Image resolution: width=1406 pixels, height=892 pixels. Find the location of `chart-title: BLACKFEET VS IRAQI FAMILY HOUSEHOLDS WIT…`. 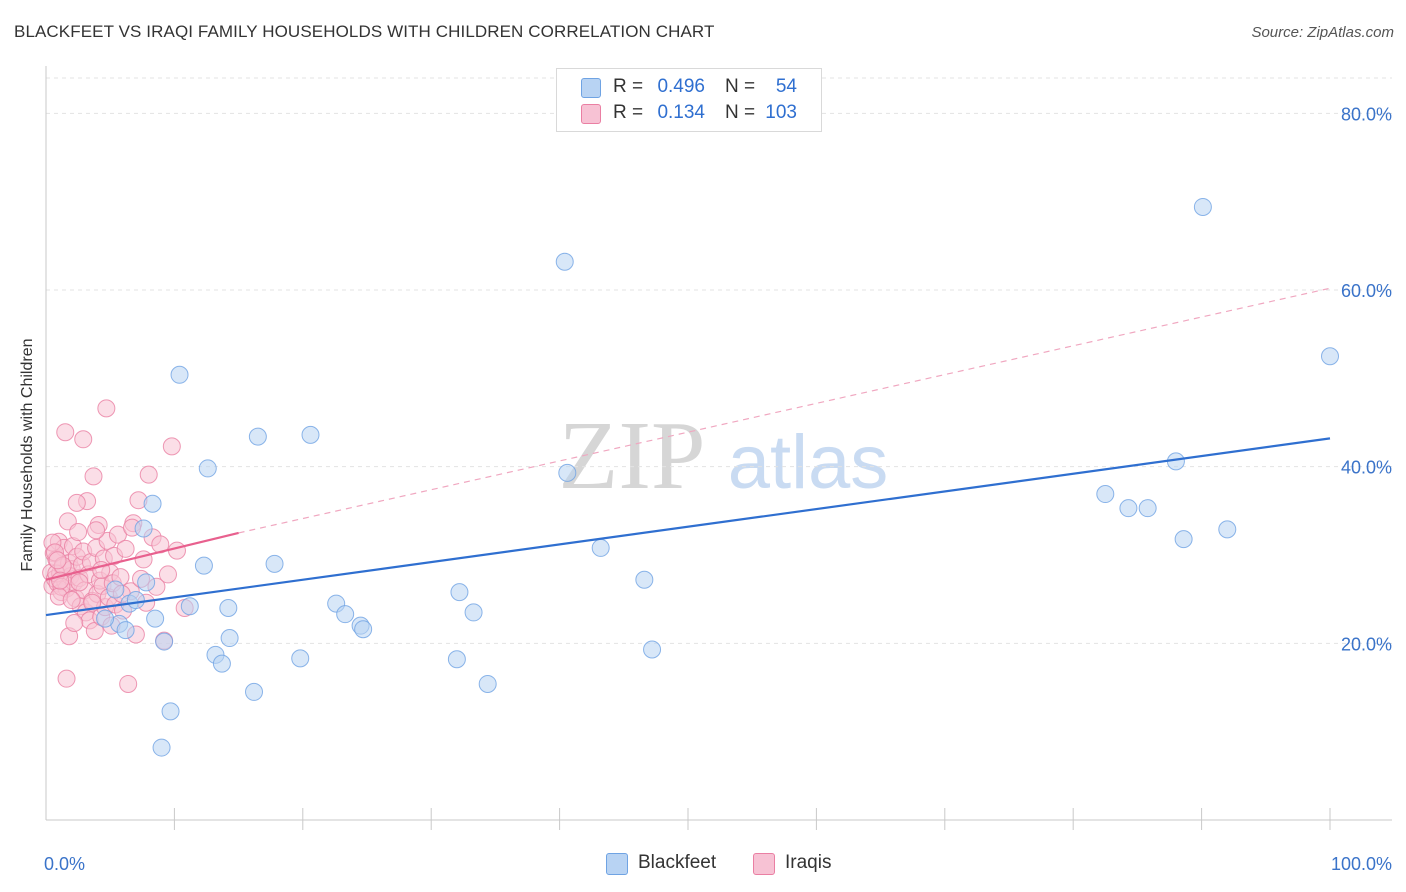

chart-title: BLACKFEET VS IRAQI FAMILY HOUSEHOLDS WIT… is located at coordinates (364, 31).